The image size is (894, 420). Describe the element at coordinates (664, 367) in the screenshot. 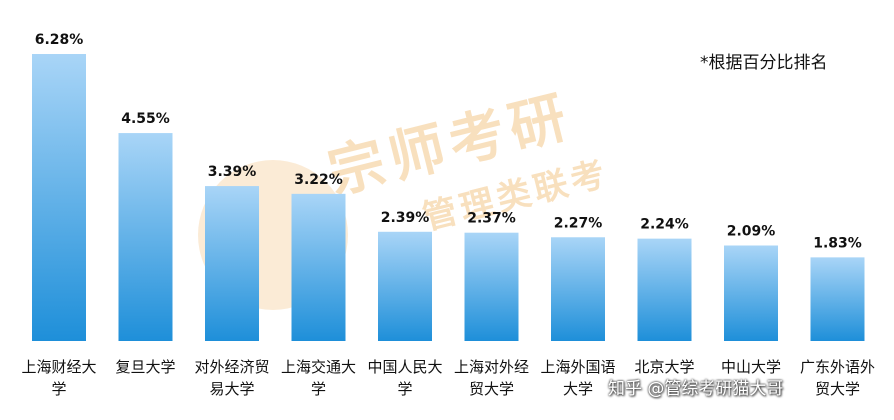

I see `category-label: 北京大学` at that location.